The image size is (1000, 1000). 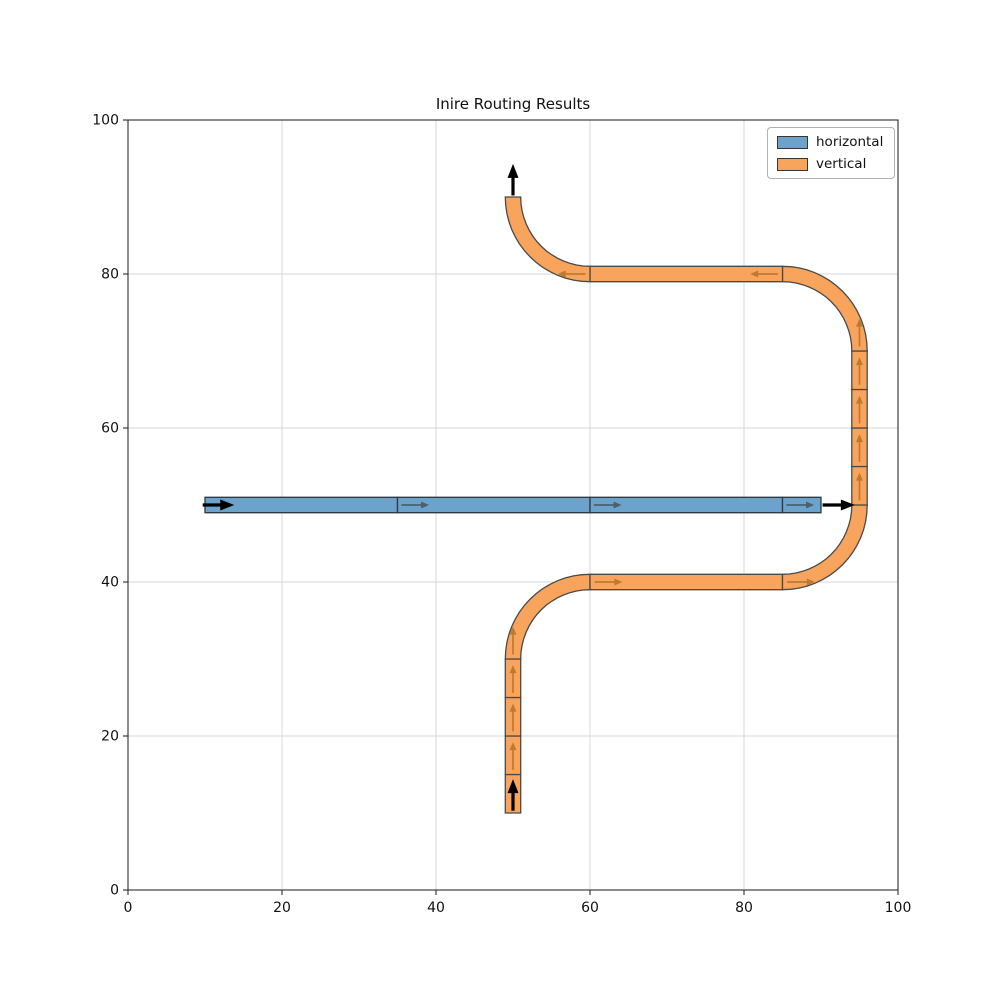 I want to click on y-tick-label: 0, so click(x=114, y=891).